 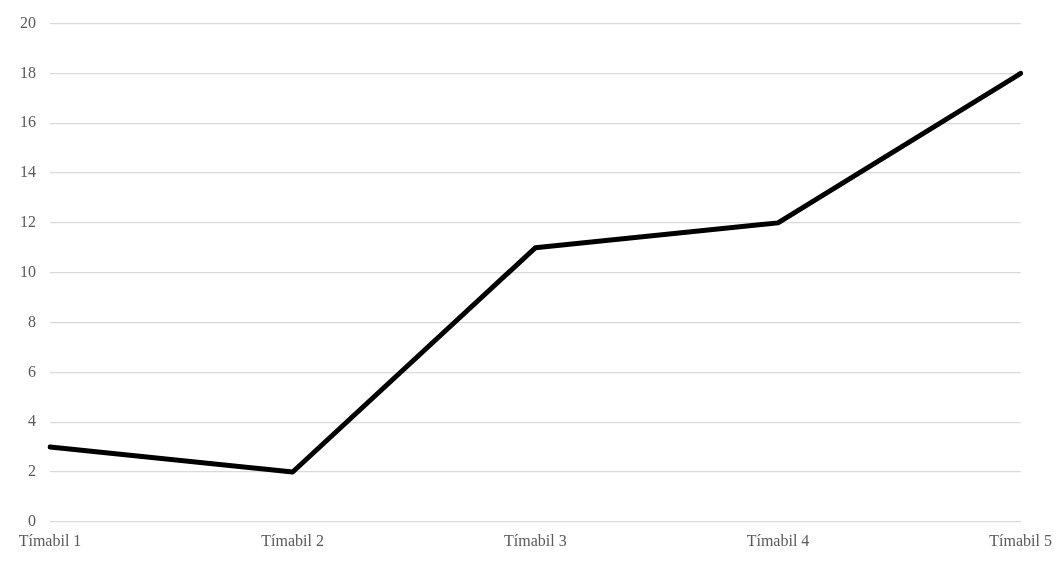 I want to click on y-tick-label: 16, so click(x=28, y=122).